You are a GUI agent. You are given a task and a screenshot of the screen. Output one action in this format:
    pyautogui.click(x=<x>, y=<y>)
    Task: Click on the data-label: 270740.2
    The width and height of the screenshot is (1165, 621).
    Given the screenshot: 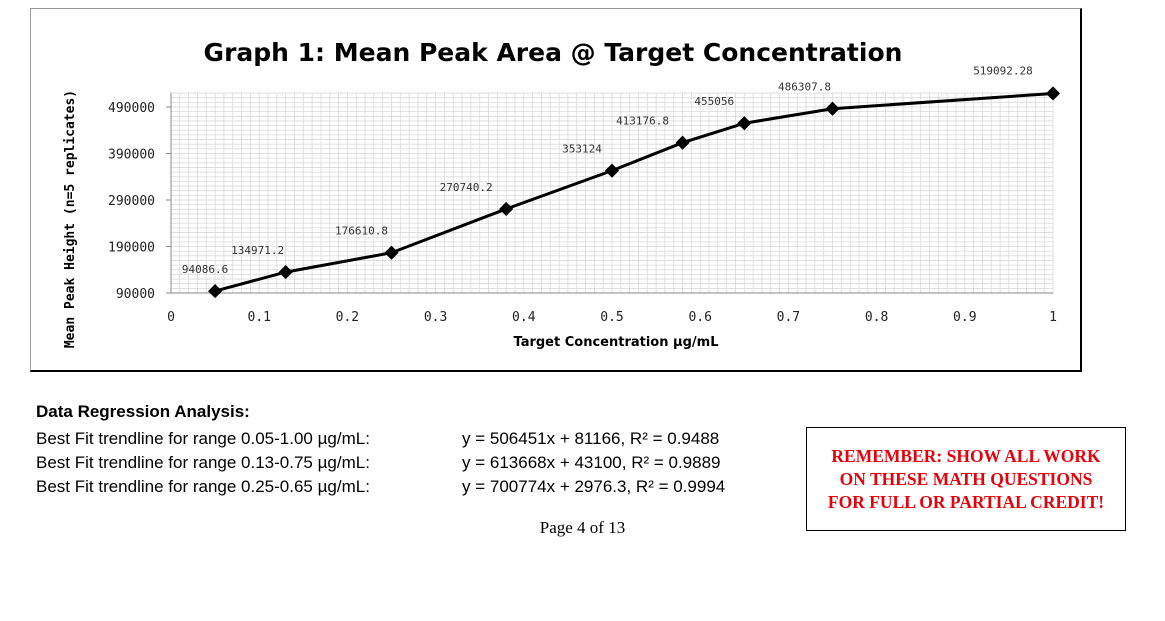 What is the action you would take?
    pyautogui.click(x=466, y=187)
    